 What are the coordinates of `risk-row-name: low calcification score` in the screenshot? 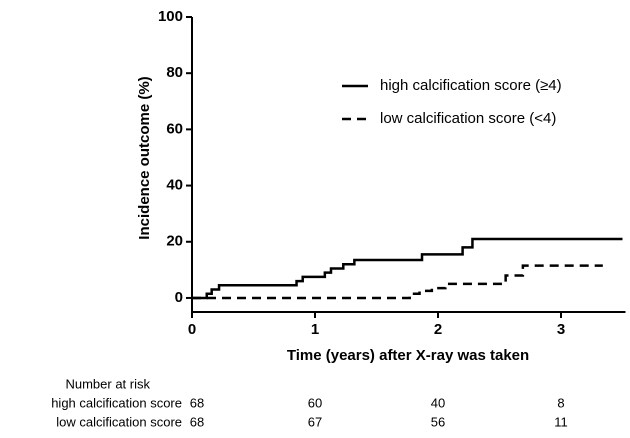 It's located at (119, 421).